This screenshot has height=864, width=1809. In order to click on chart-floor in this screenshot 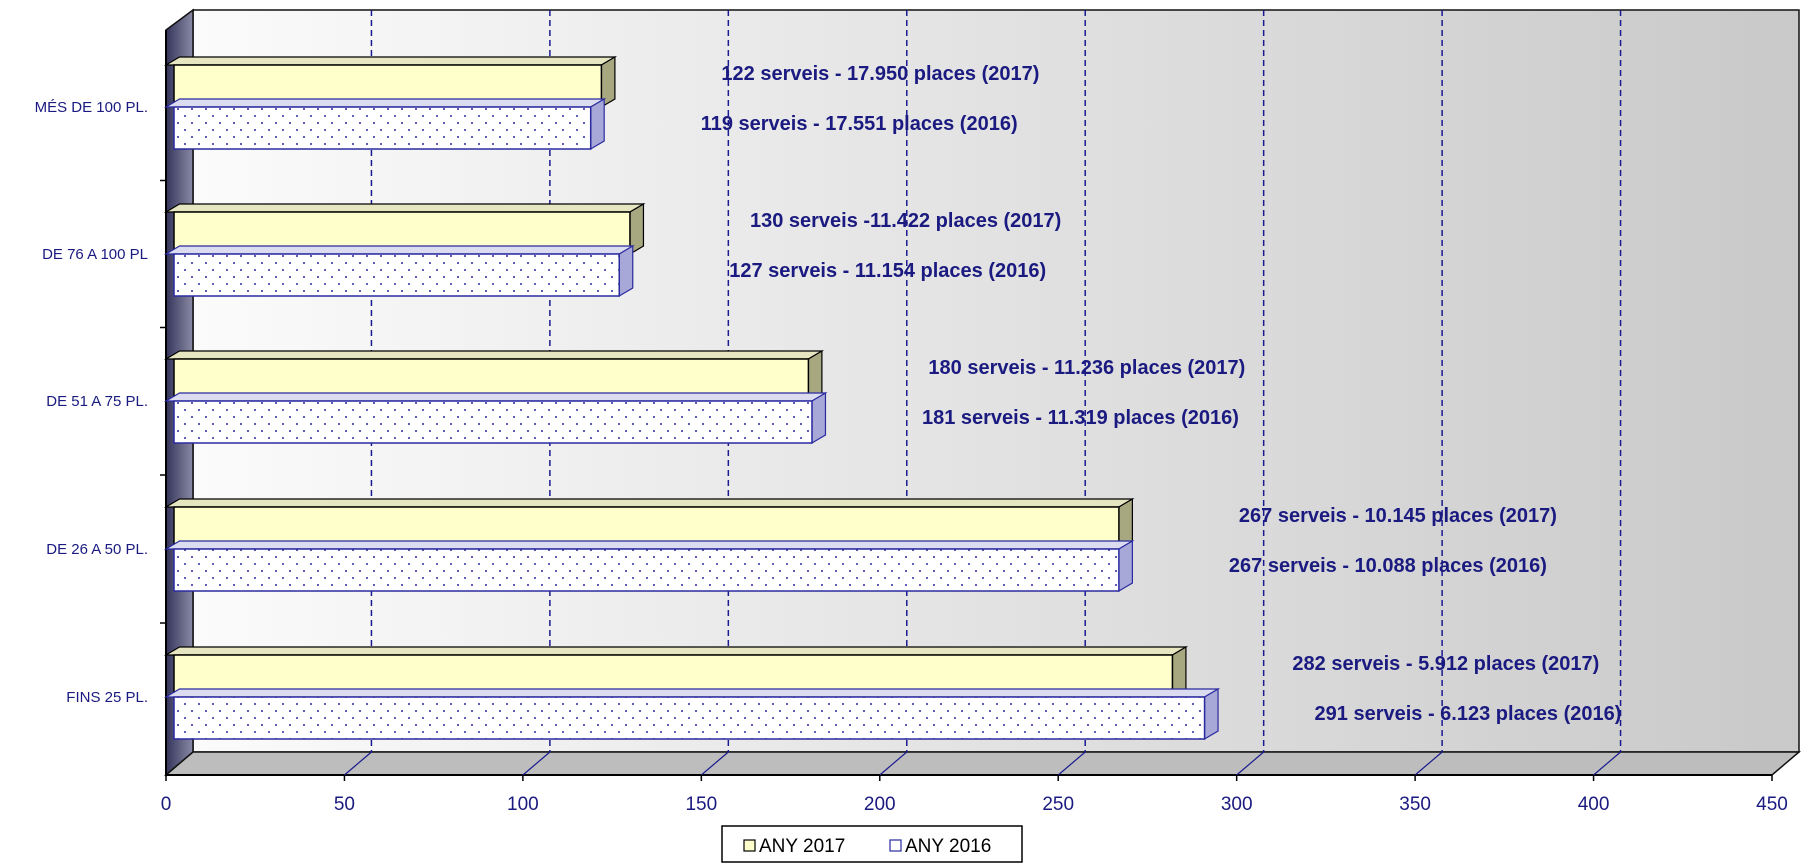, I will do `click(982, 763)`.